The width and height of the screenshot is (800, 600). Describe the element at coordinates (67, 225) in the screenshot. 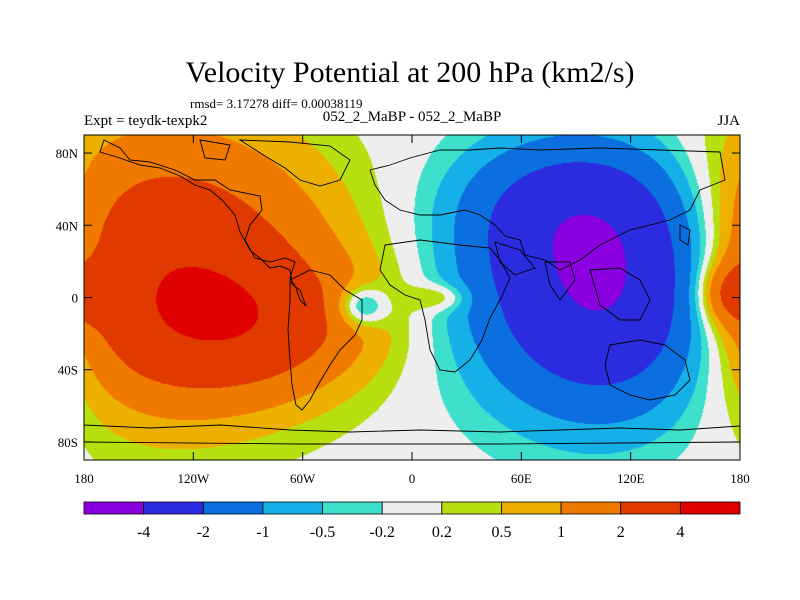

I see `lat-tick-label-1: 40N` at that location.